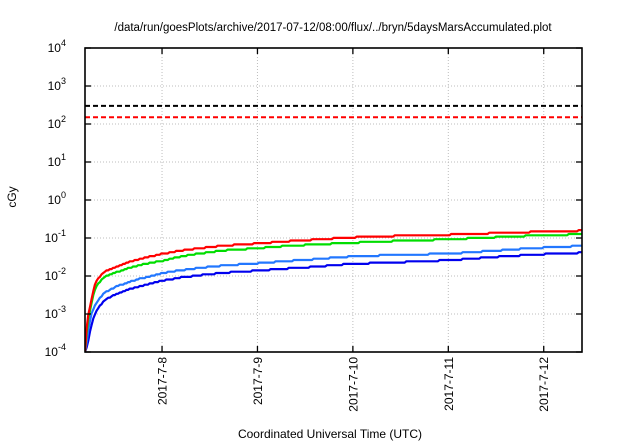  Describe the element at coordinates (163, 381) in the screenshot. I see `x-tick-label-2017-7-8: 2017-7-8` at that location.